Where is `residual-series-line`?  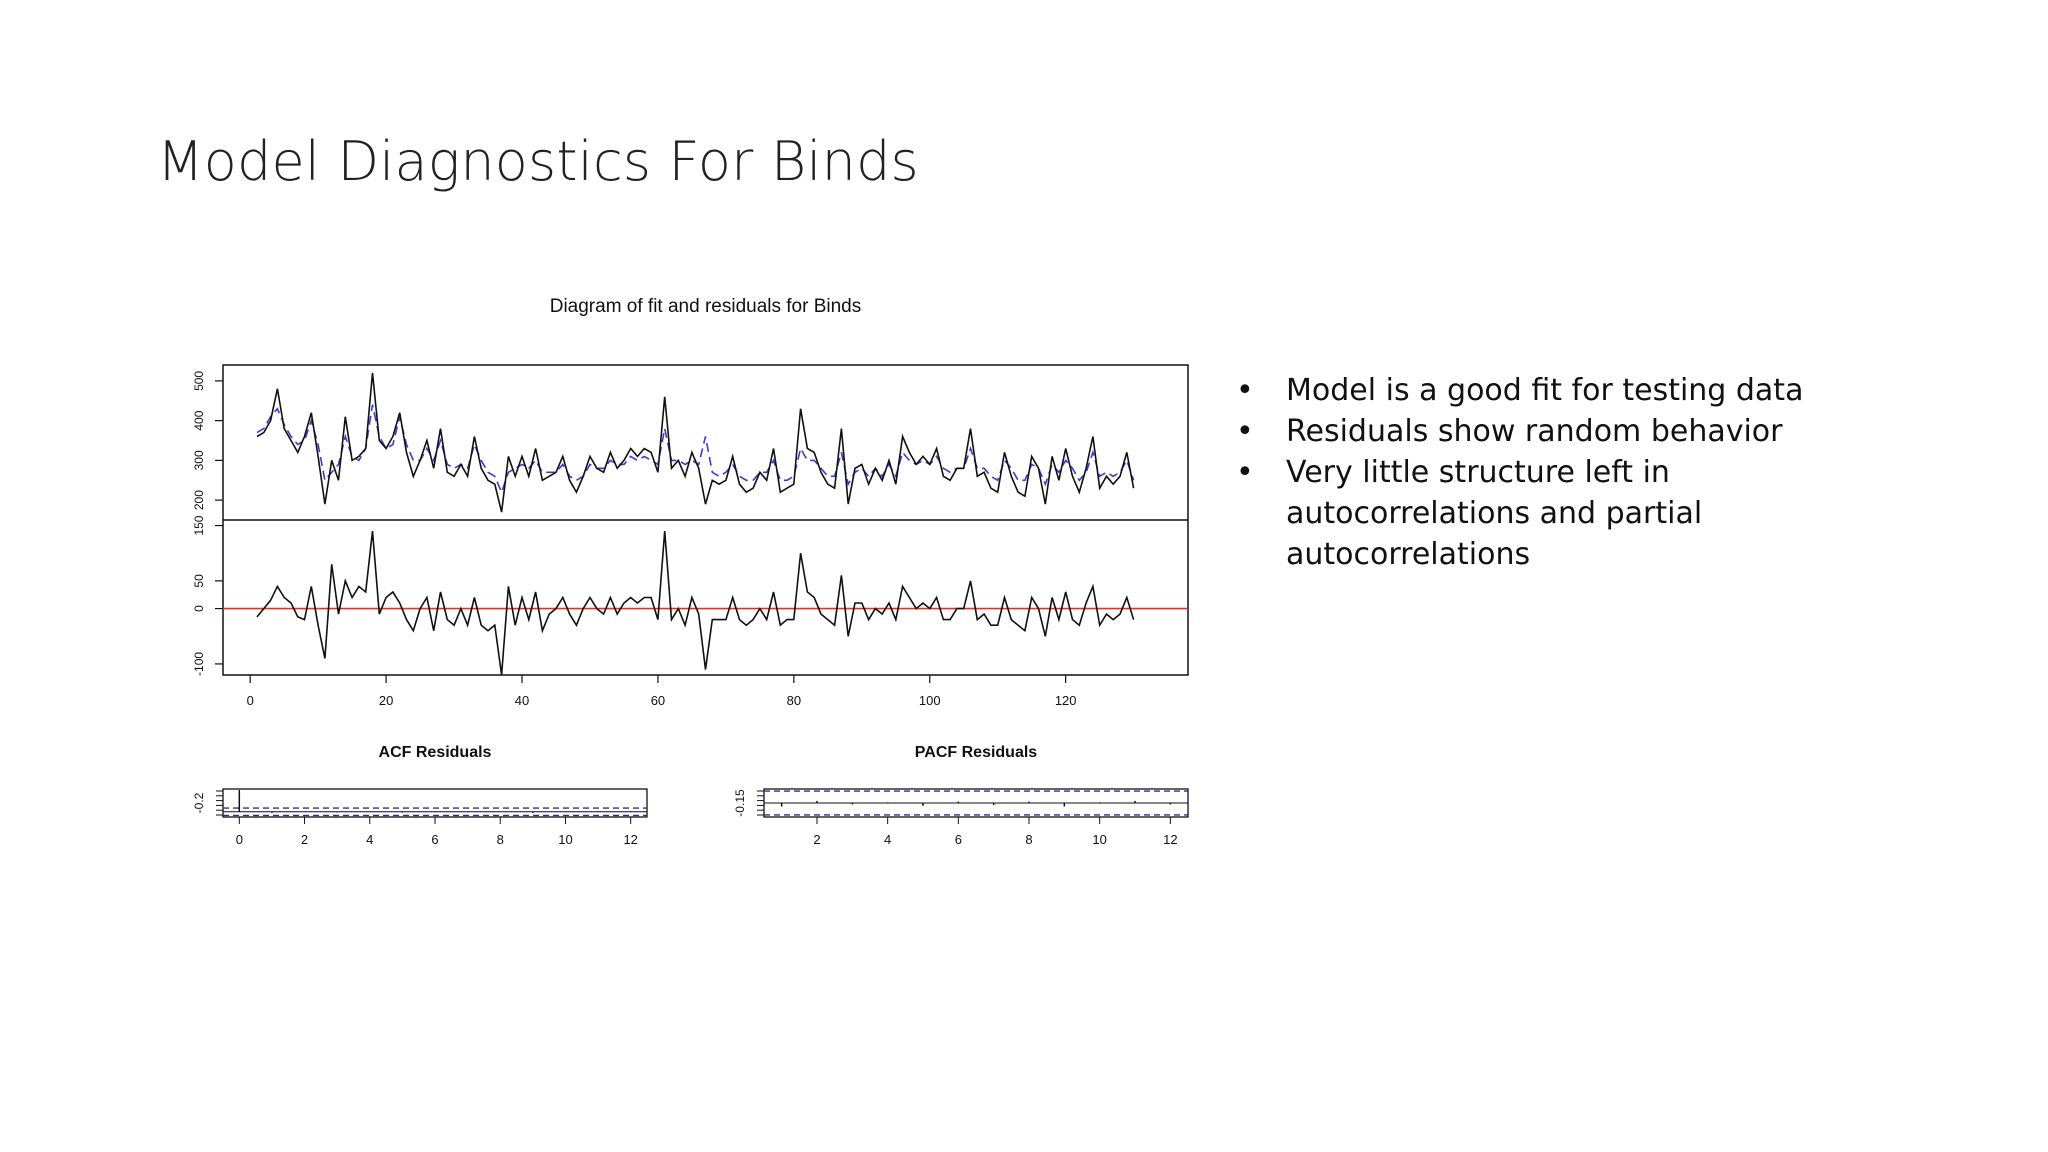 residual-series-line is located at coordinates (695, 603).